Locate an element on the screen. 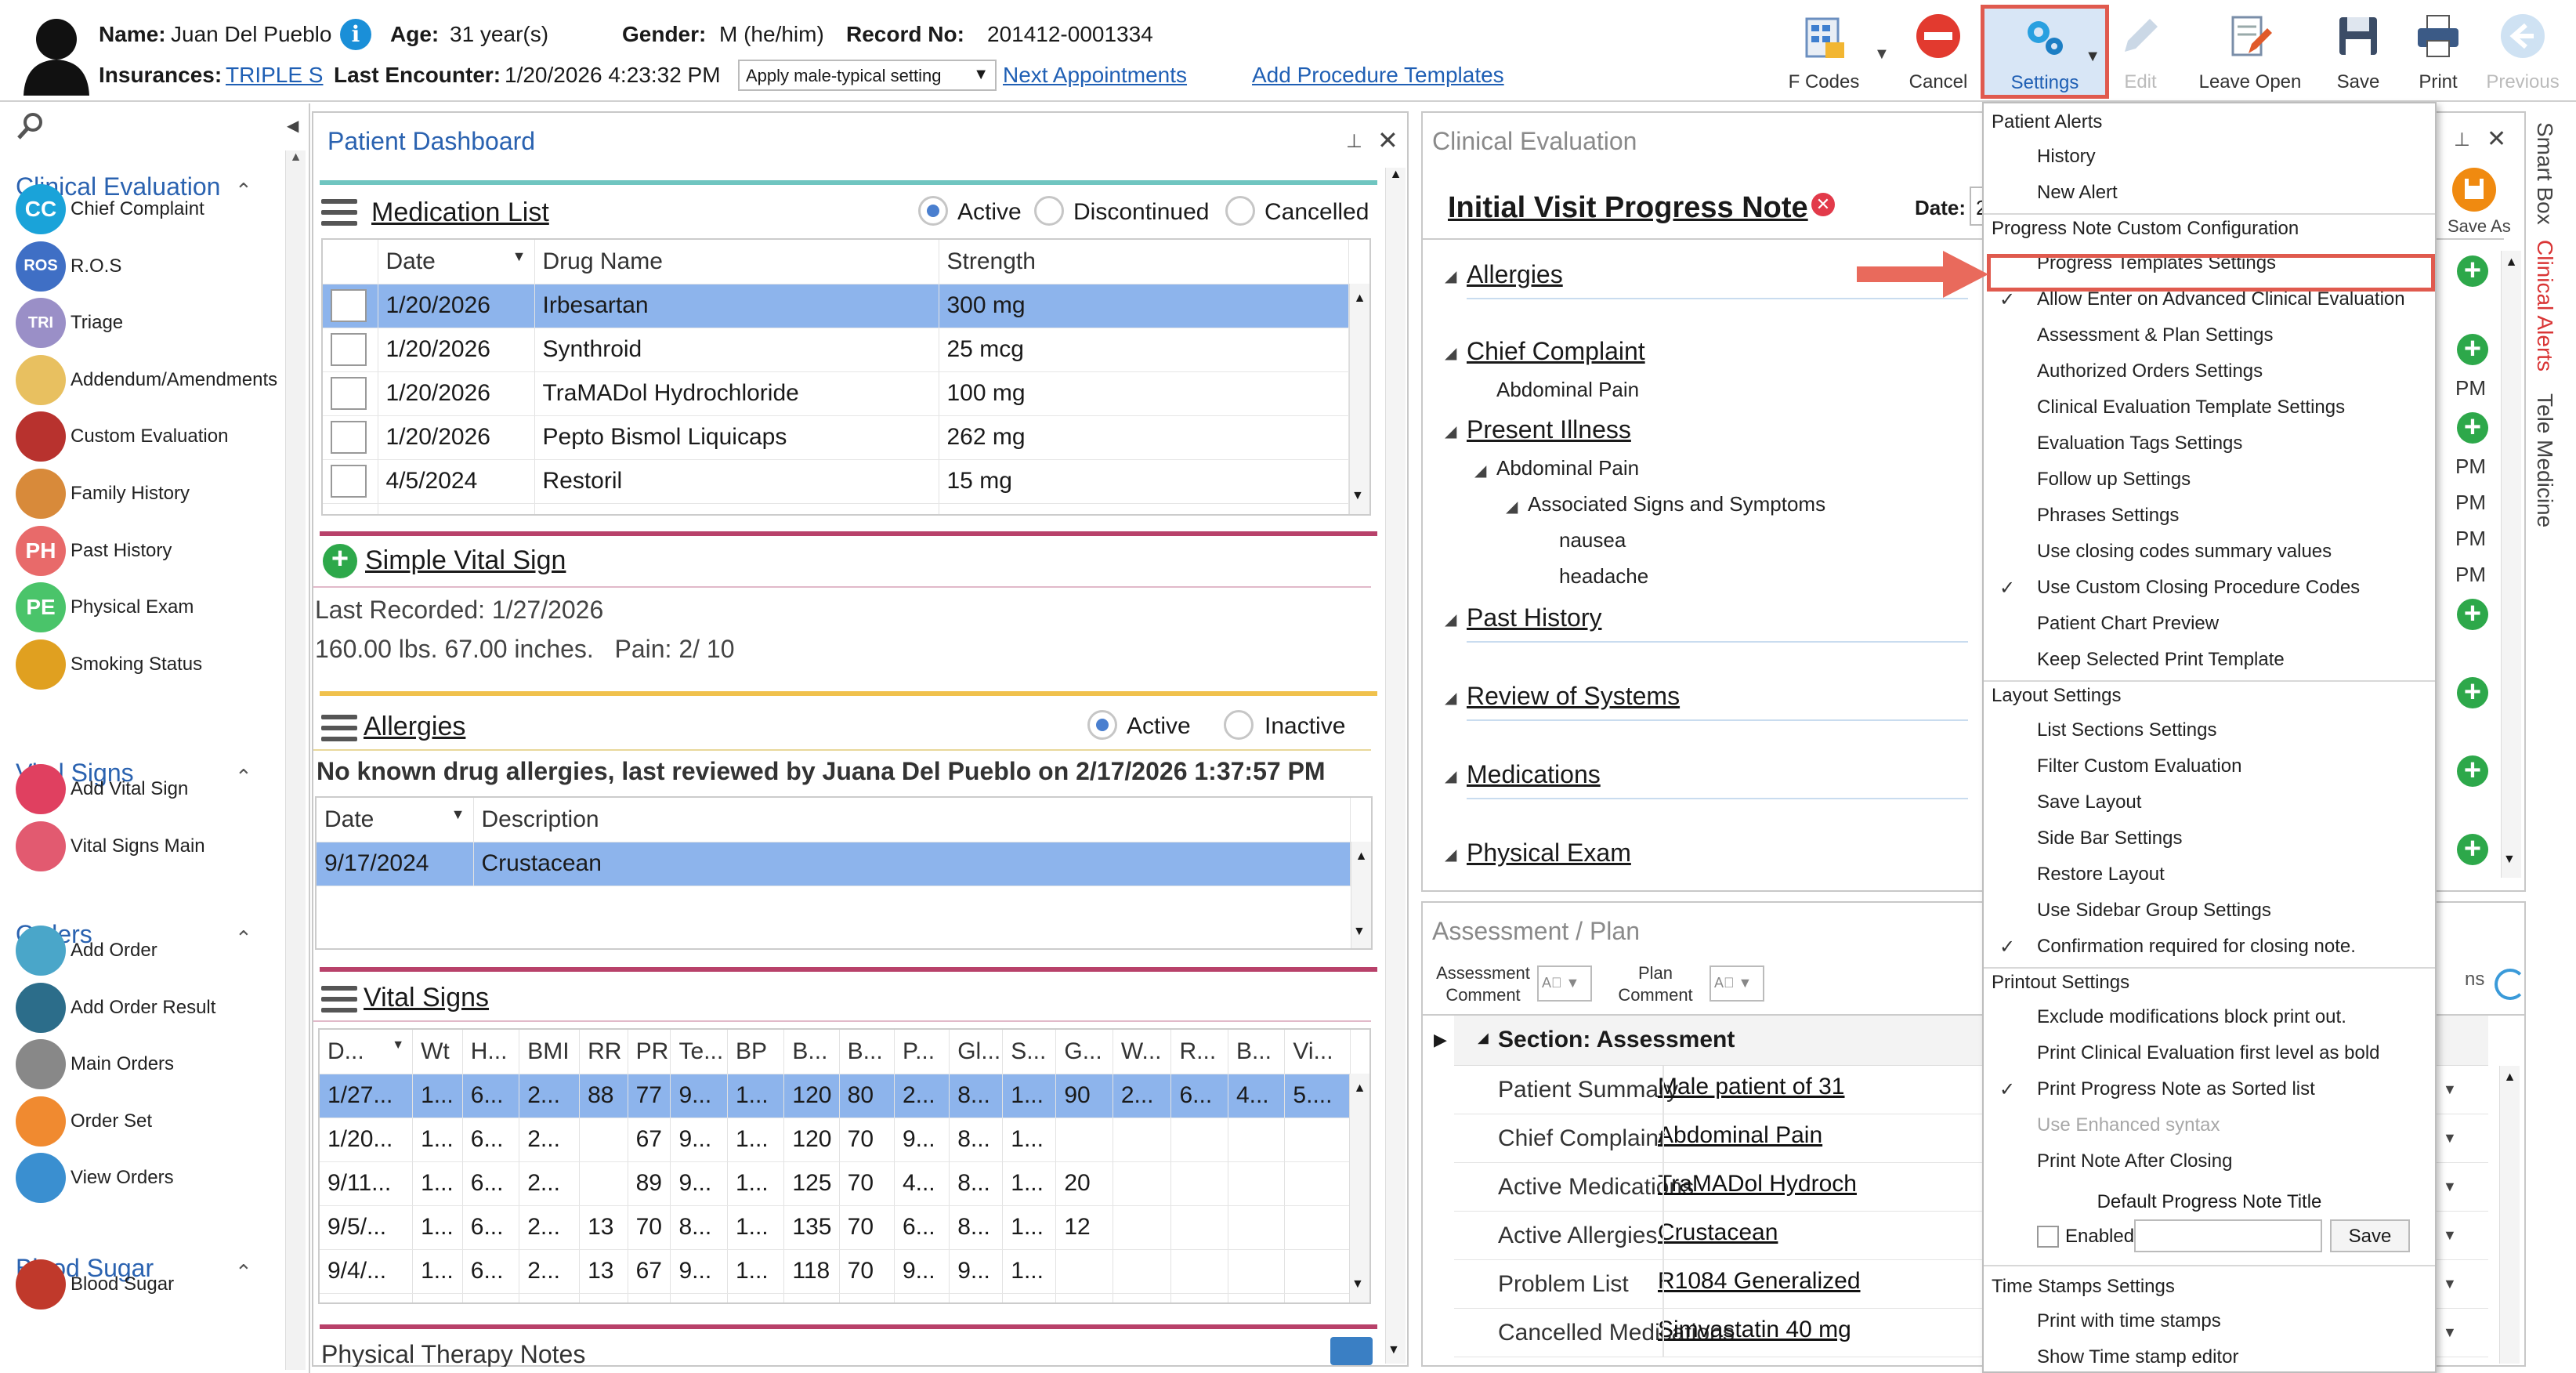  medication-row: 1/20/2026 Pepto Bismol Liquicaps 262 mg is located at coordinates (836, 437).